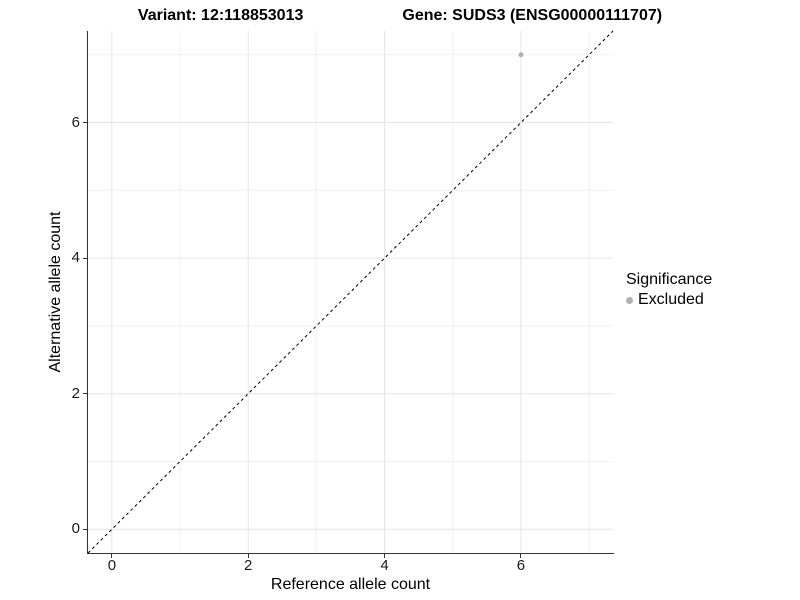 Image resolution: width=800 pixels, height=600 pixels. Describe the element at coordinates (75, 122) in the screenshot. I see `y-tick-label: 6` at that location.